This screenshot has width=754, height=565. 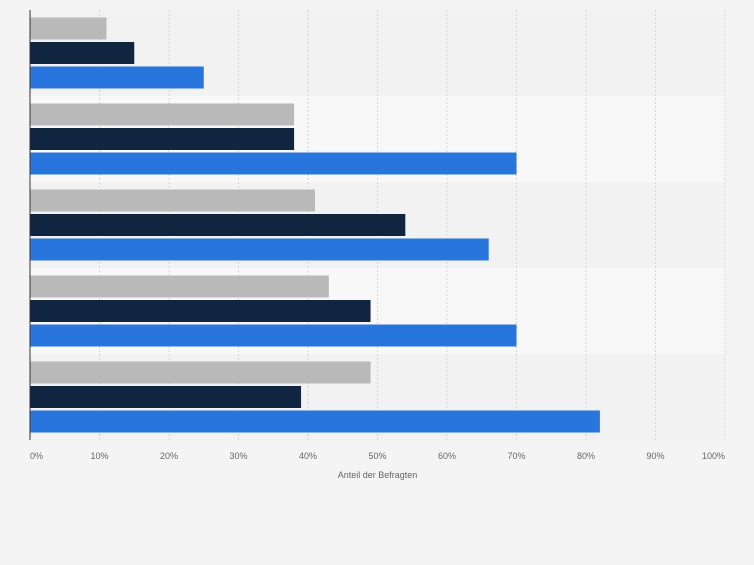 I want to click on x-tick-label: 20%, so click(x=169, y=456).